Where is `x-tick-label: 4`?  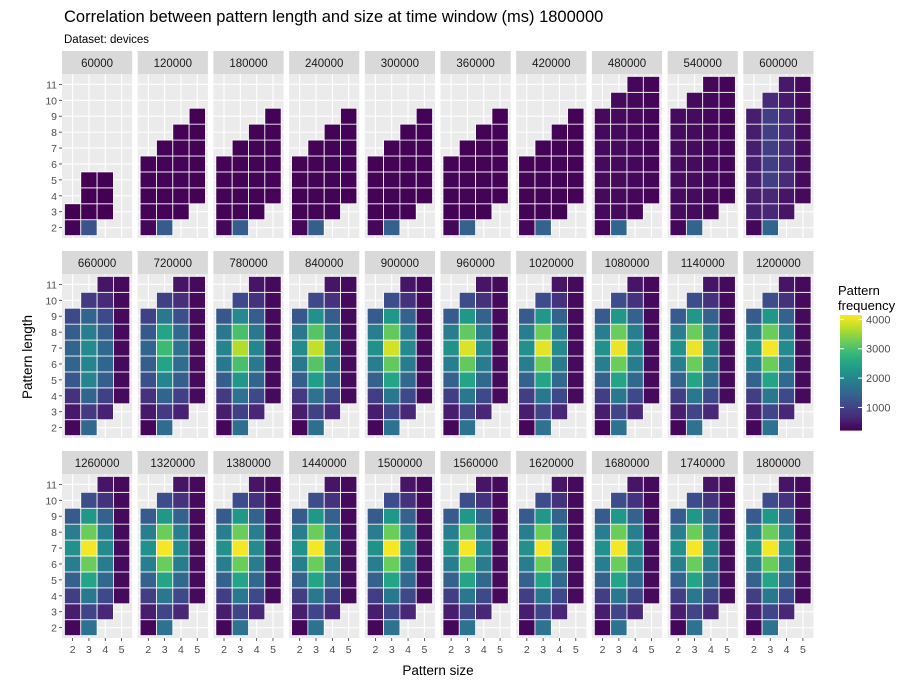 x-tick-label: 4 is located at coordinates (635, 650).